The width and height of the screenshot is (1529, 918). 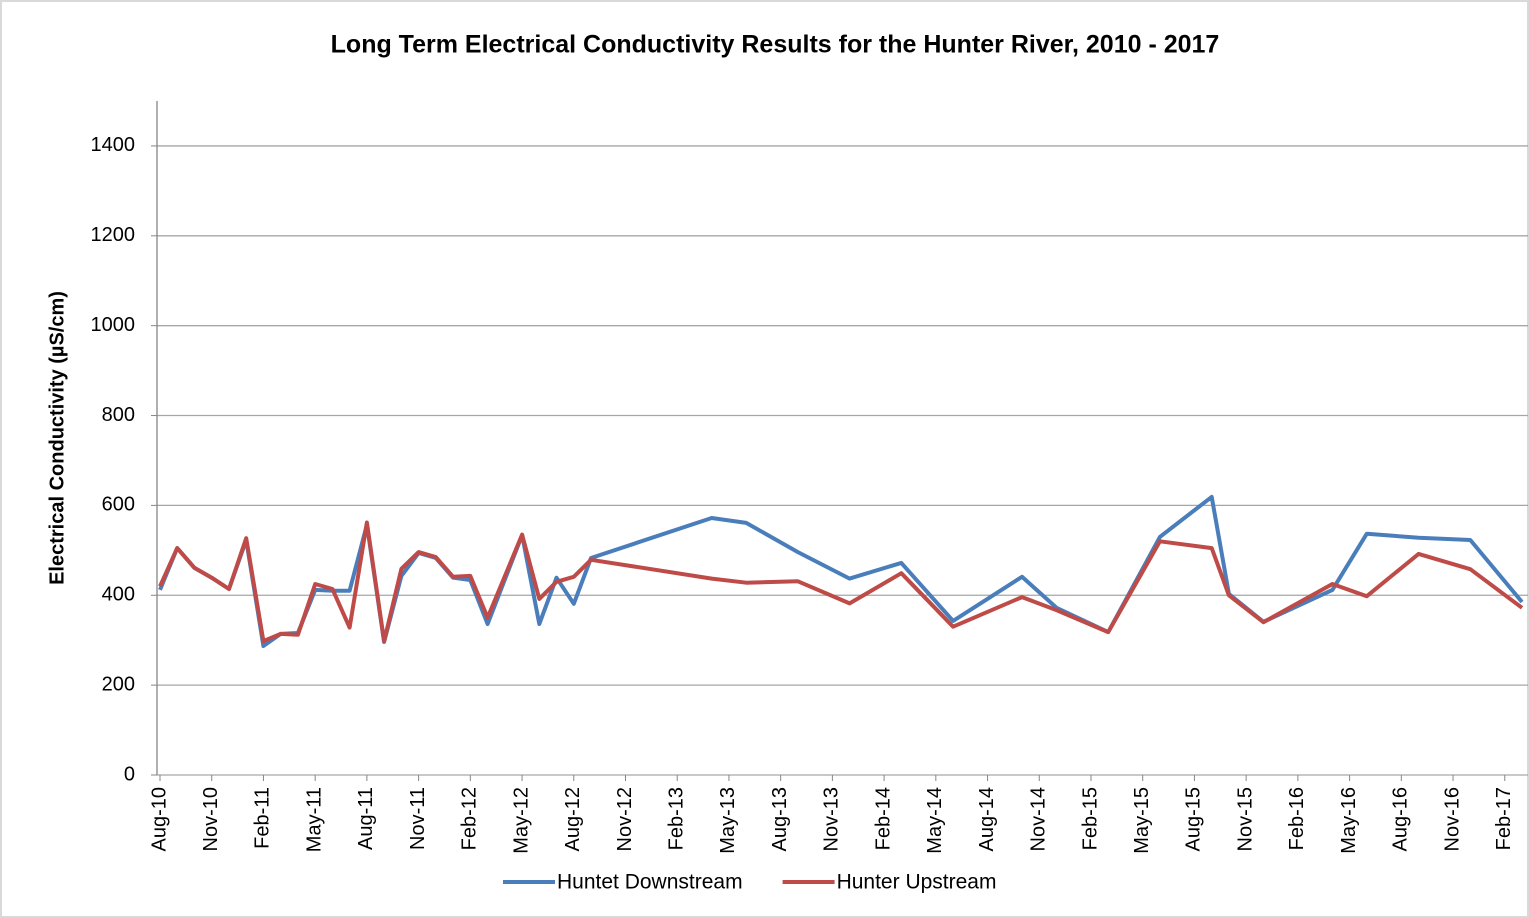 I want to click on x-tick-label: Feb-16, so click(x=1297, y=818).